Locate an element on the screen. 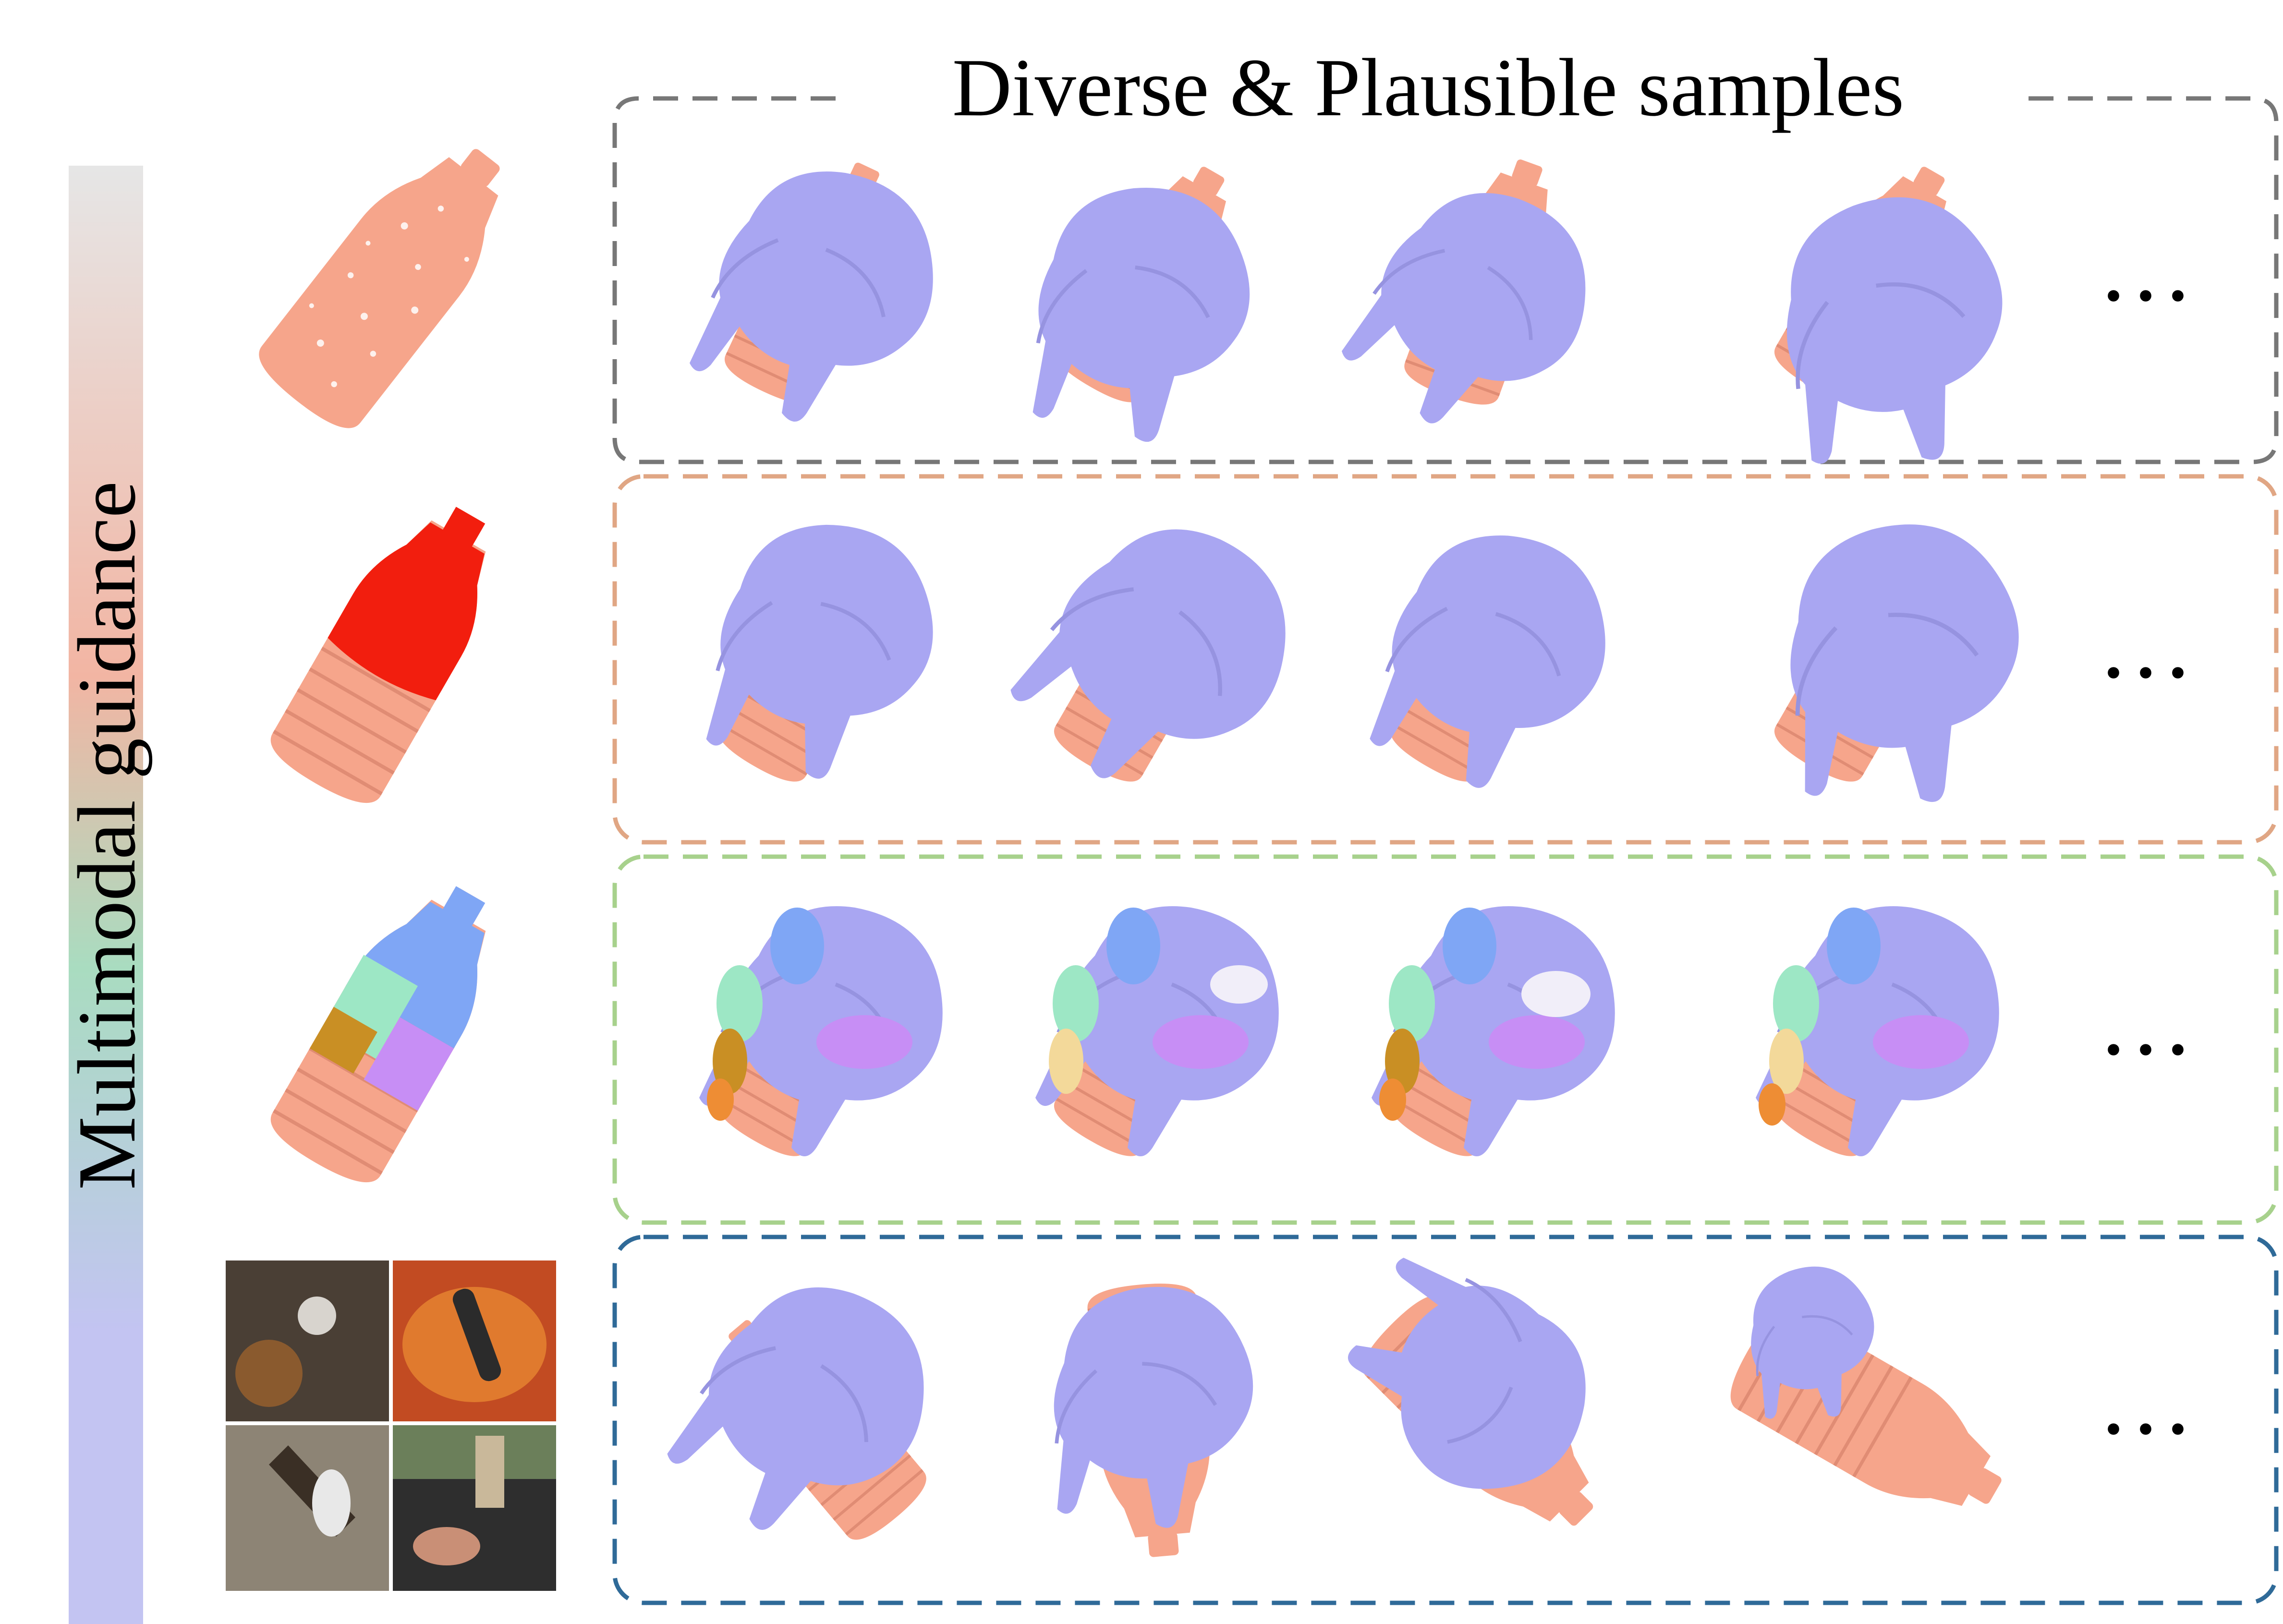  guidance-gradient-bar is located at coordinates (106, 895).